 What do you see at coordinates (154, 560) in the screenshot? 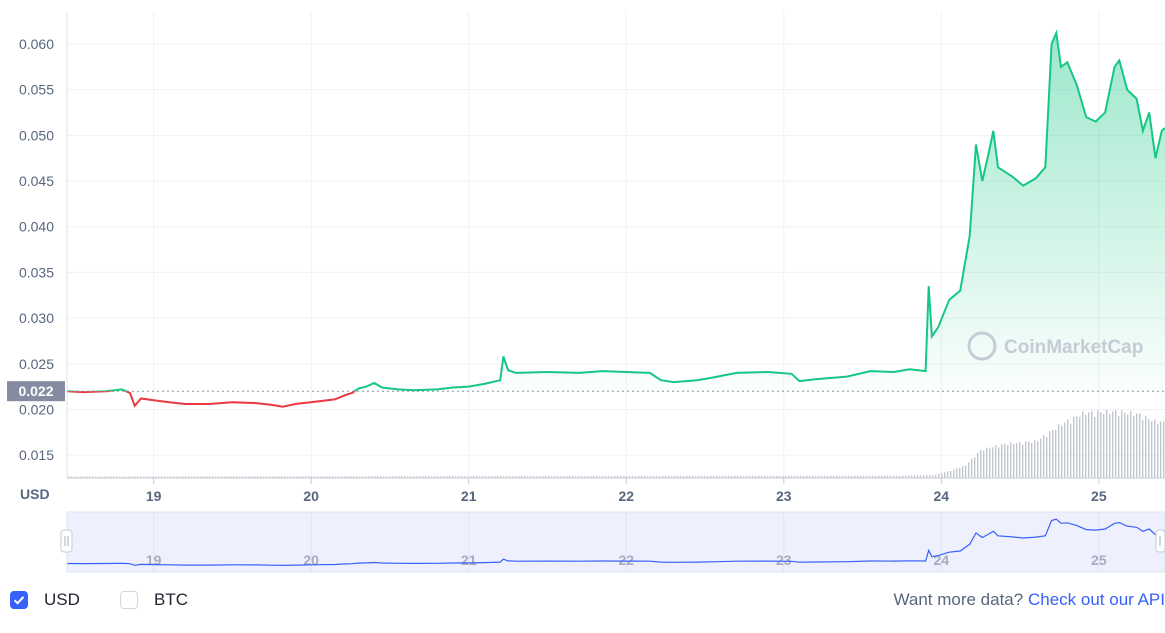
I see `navigator-tick-label: 19` at bounding box center [154, 560].